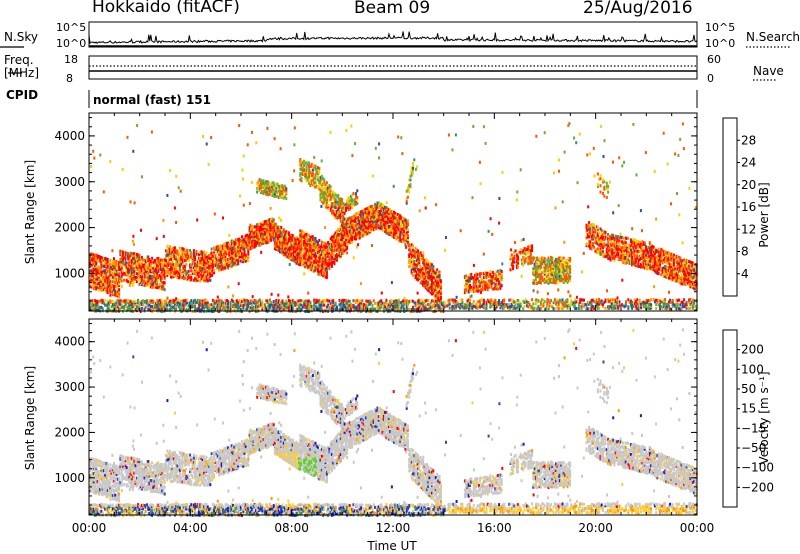 This screenshot has height=554, width=800. I want to click on x-tick-label: 20:00, so click(595, 528).